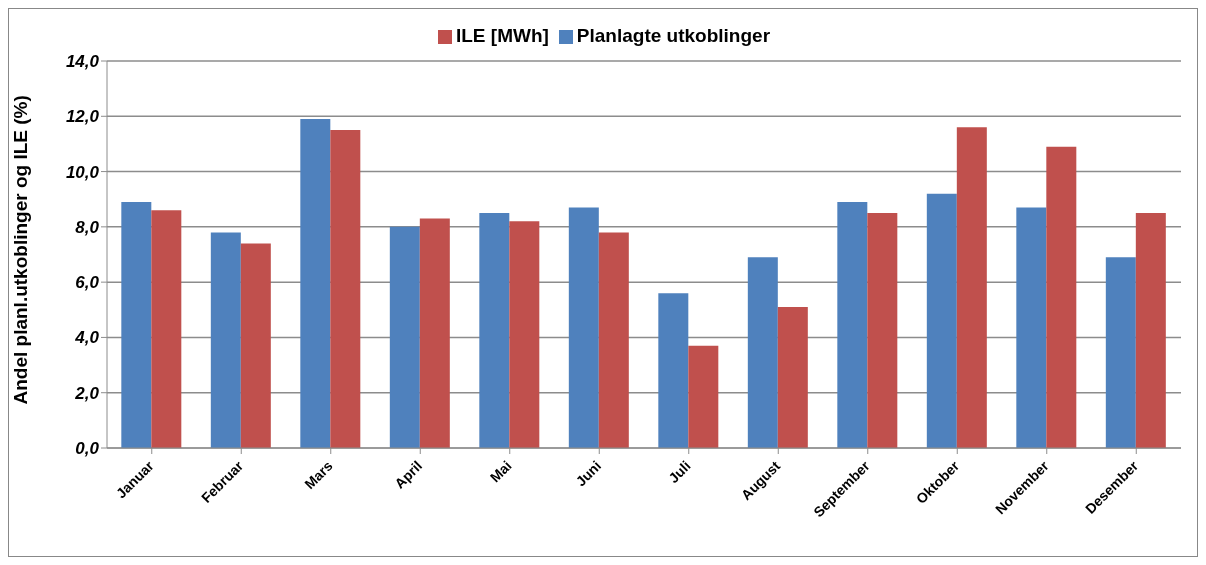  I want to click on x-tick-label: Mai, so click(500, 471).